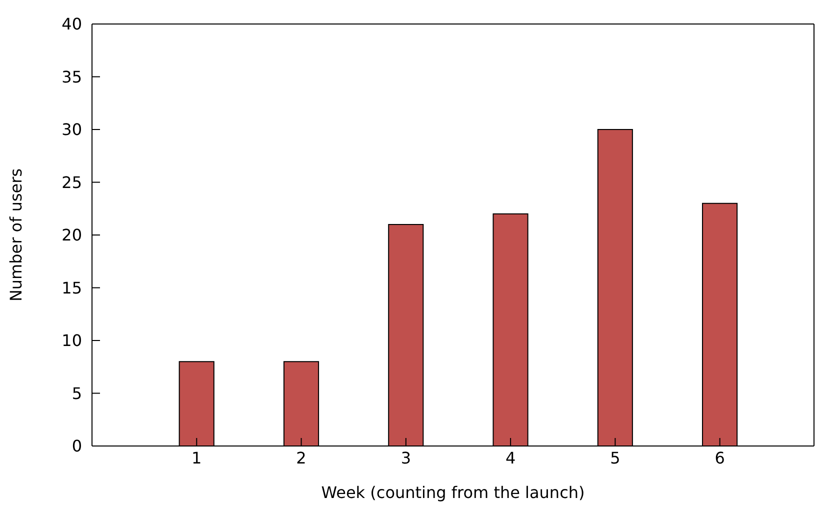 Image resolution: width=817 pixels, height=508 pixels. Describe the element at coordinates (719, 458) in the screenshot. I see `x-tick-label: 6` at that location.